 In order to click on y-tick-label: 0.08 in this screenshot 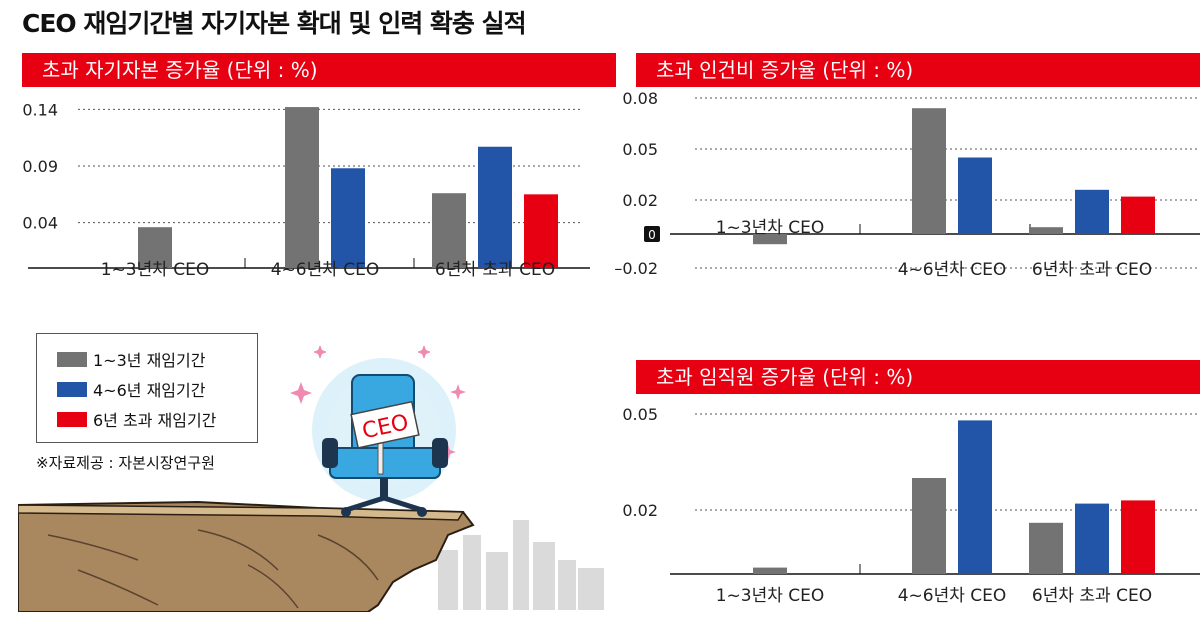, I will do `click(640, 98)`.